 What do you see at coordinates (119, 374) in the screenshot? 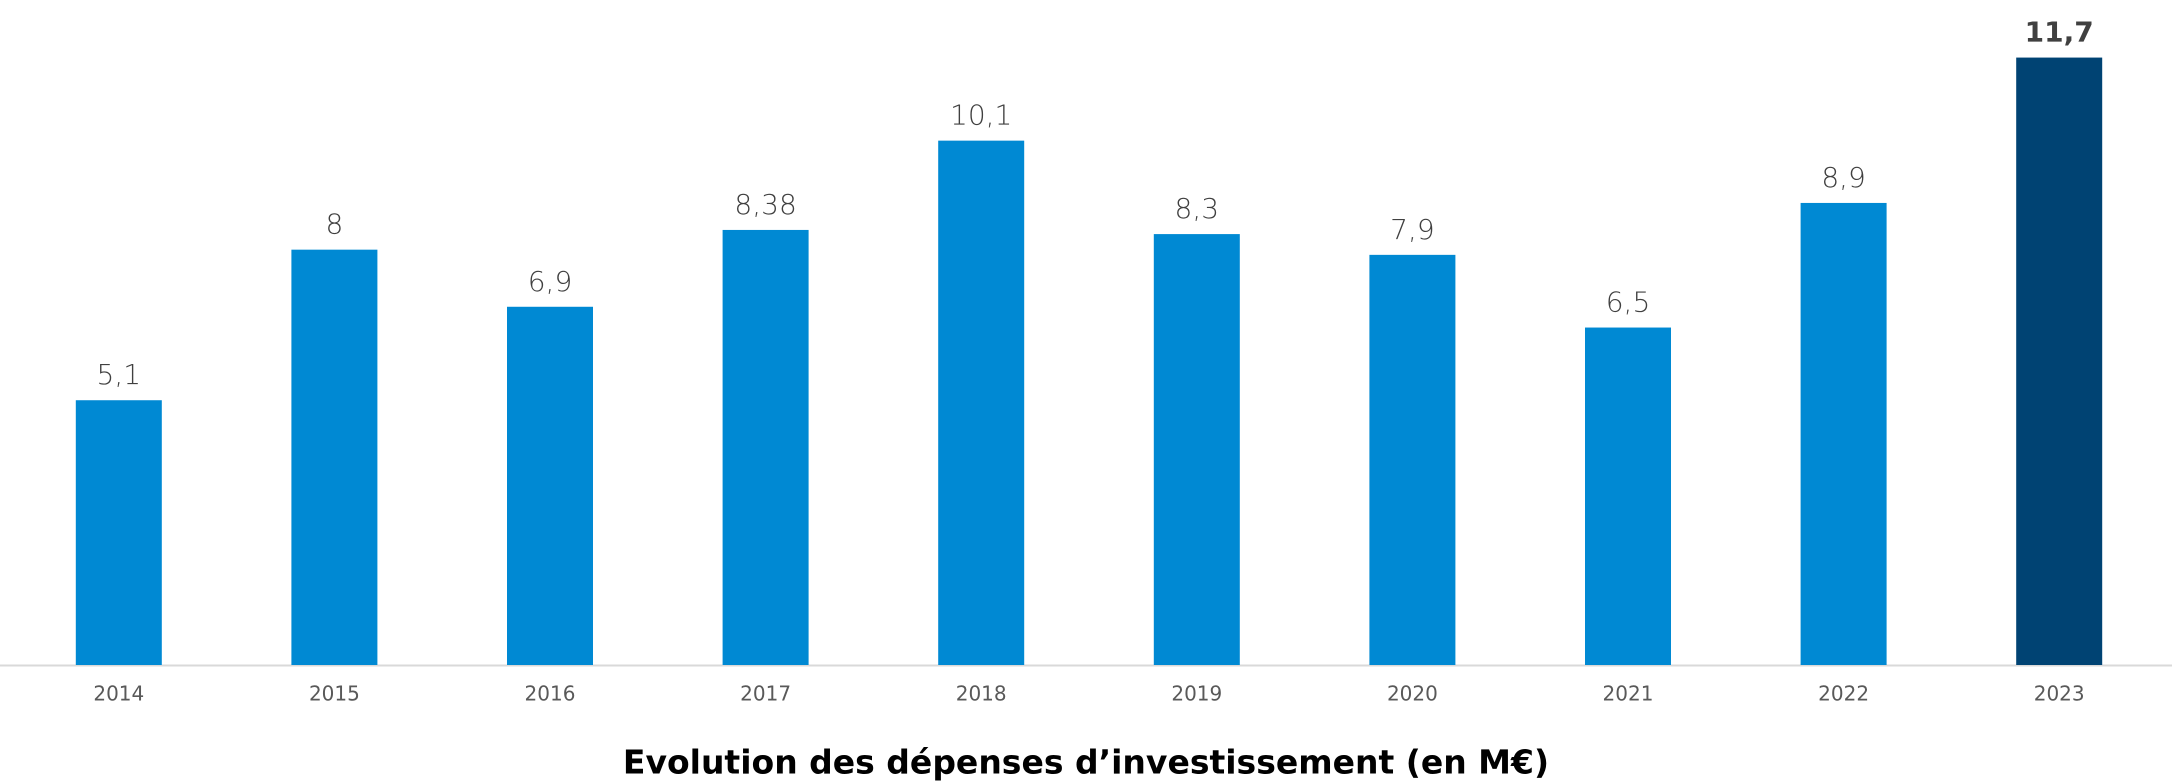
I see `value-label: 5,1` at bounding box center [119, 374].